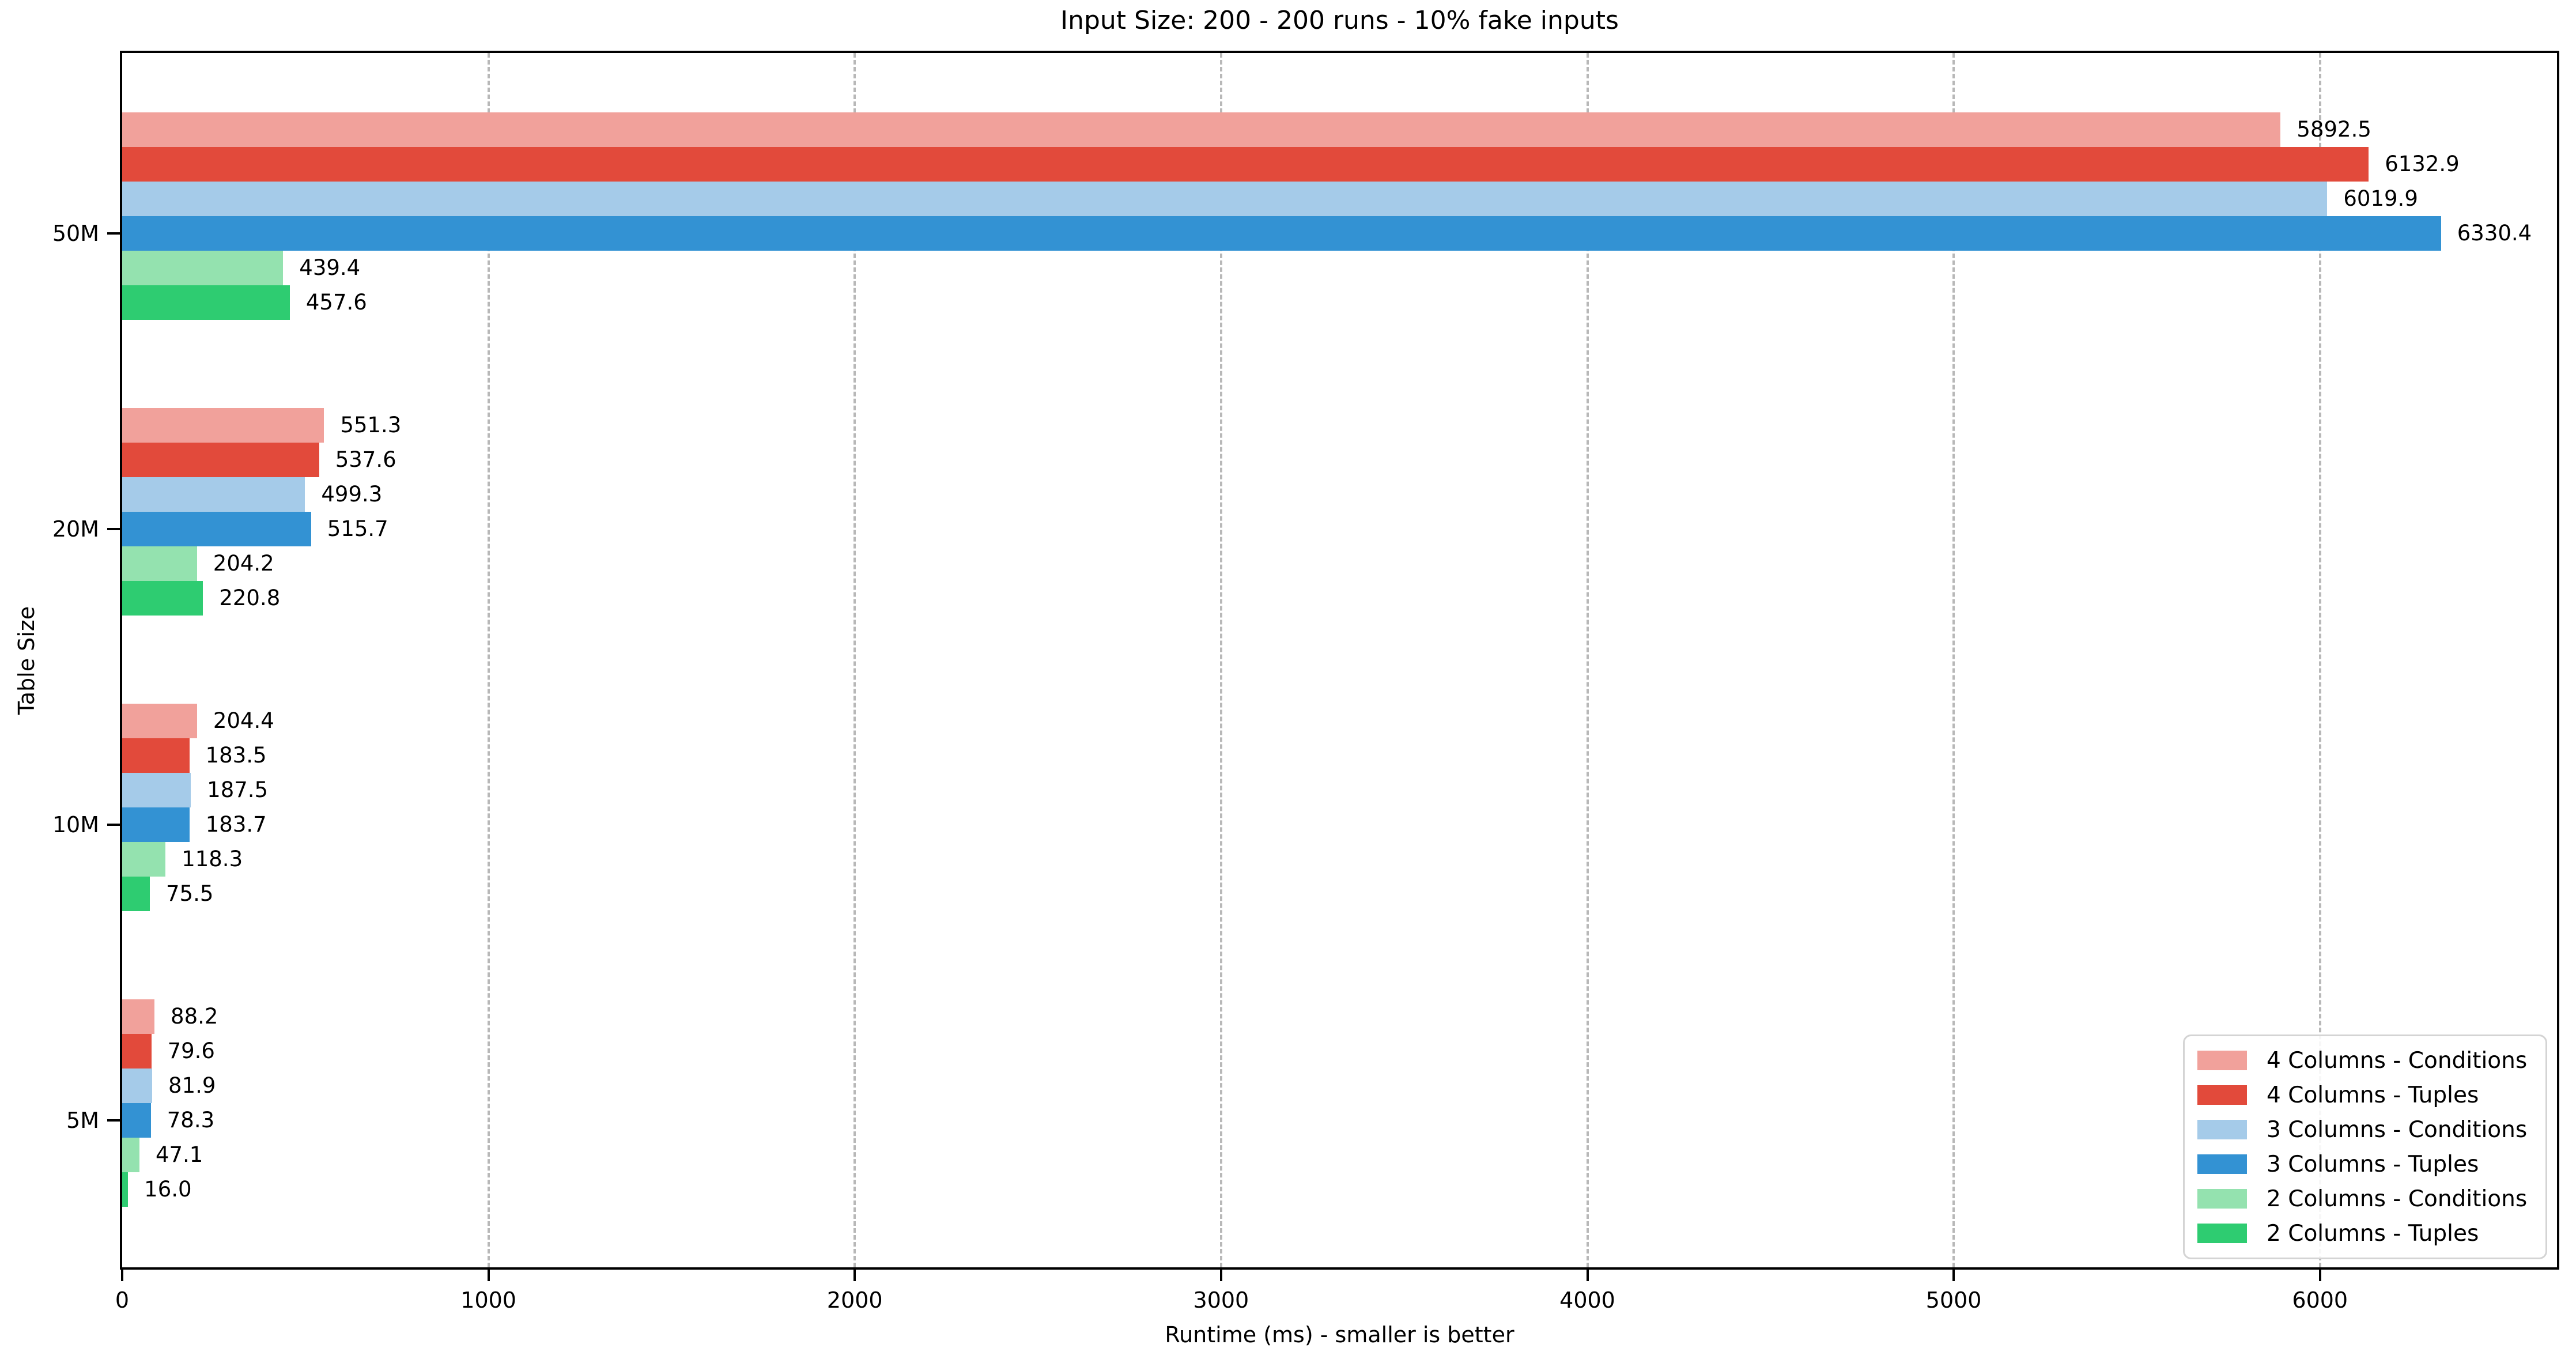 This screenshot has width=2576, height=1363. I want to click on x-tick-label: 2000, so click(854, 1300).